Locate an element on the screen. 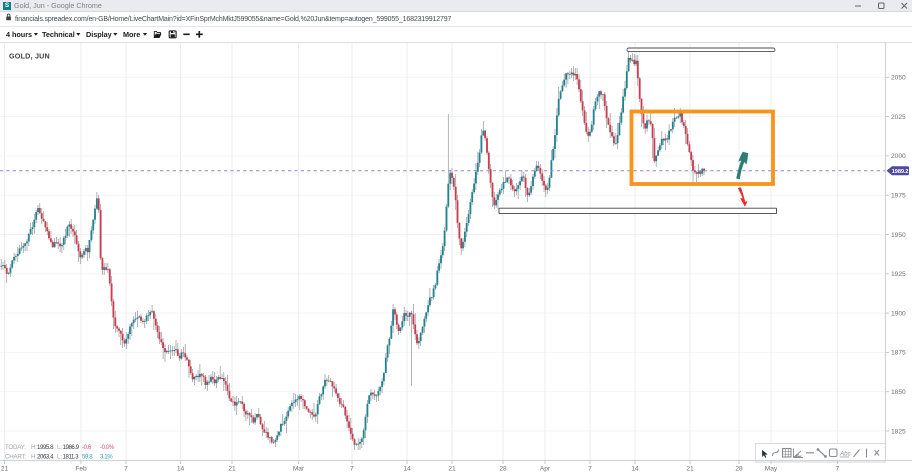  svg-text: -0.0% is located at coordinates (107, 447).